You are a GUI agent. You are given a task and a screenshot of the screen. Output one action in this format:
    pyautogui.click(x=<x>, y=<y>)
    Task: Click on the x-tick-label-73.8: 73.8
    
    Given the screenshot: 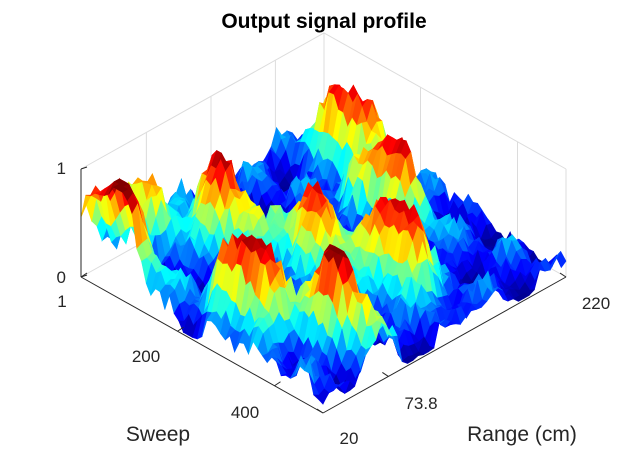 What is the action you would take?
    pyautogui.click(x=420, y=403)
    